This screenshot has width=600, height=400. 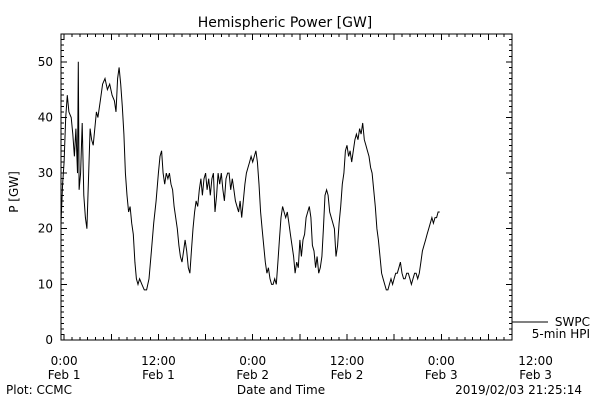 I want to click on y-tick-label: 50, so click(x=45, y=62).